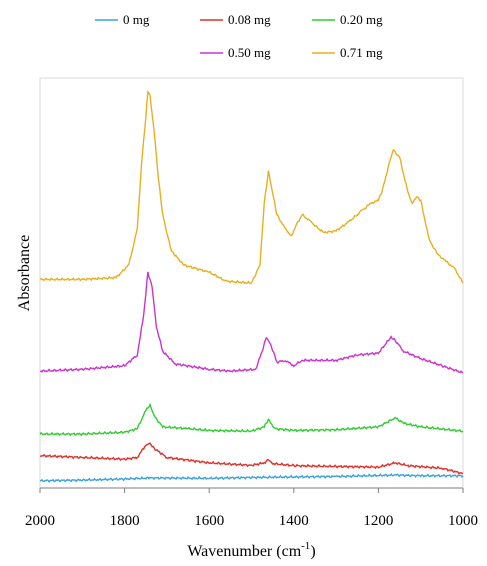 The height and width of the screenshot is (566, 487). What do you see at coordinates (305, 546) in the screenshot?
I see `x-axis-label-exponent: -1` at bounding box center [305, 546].